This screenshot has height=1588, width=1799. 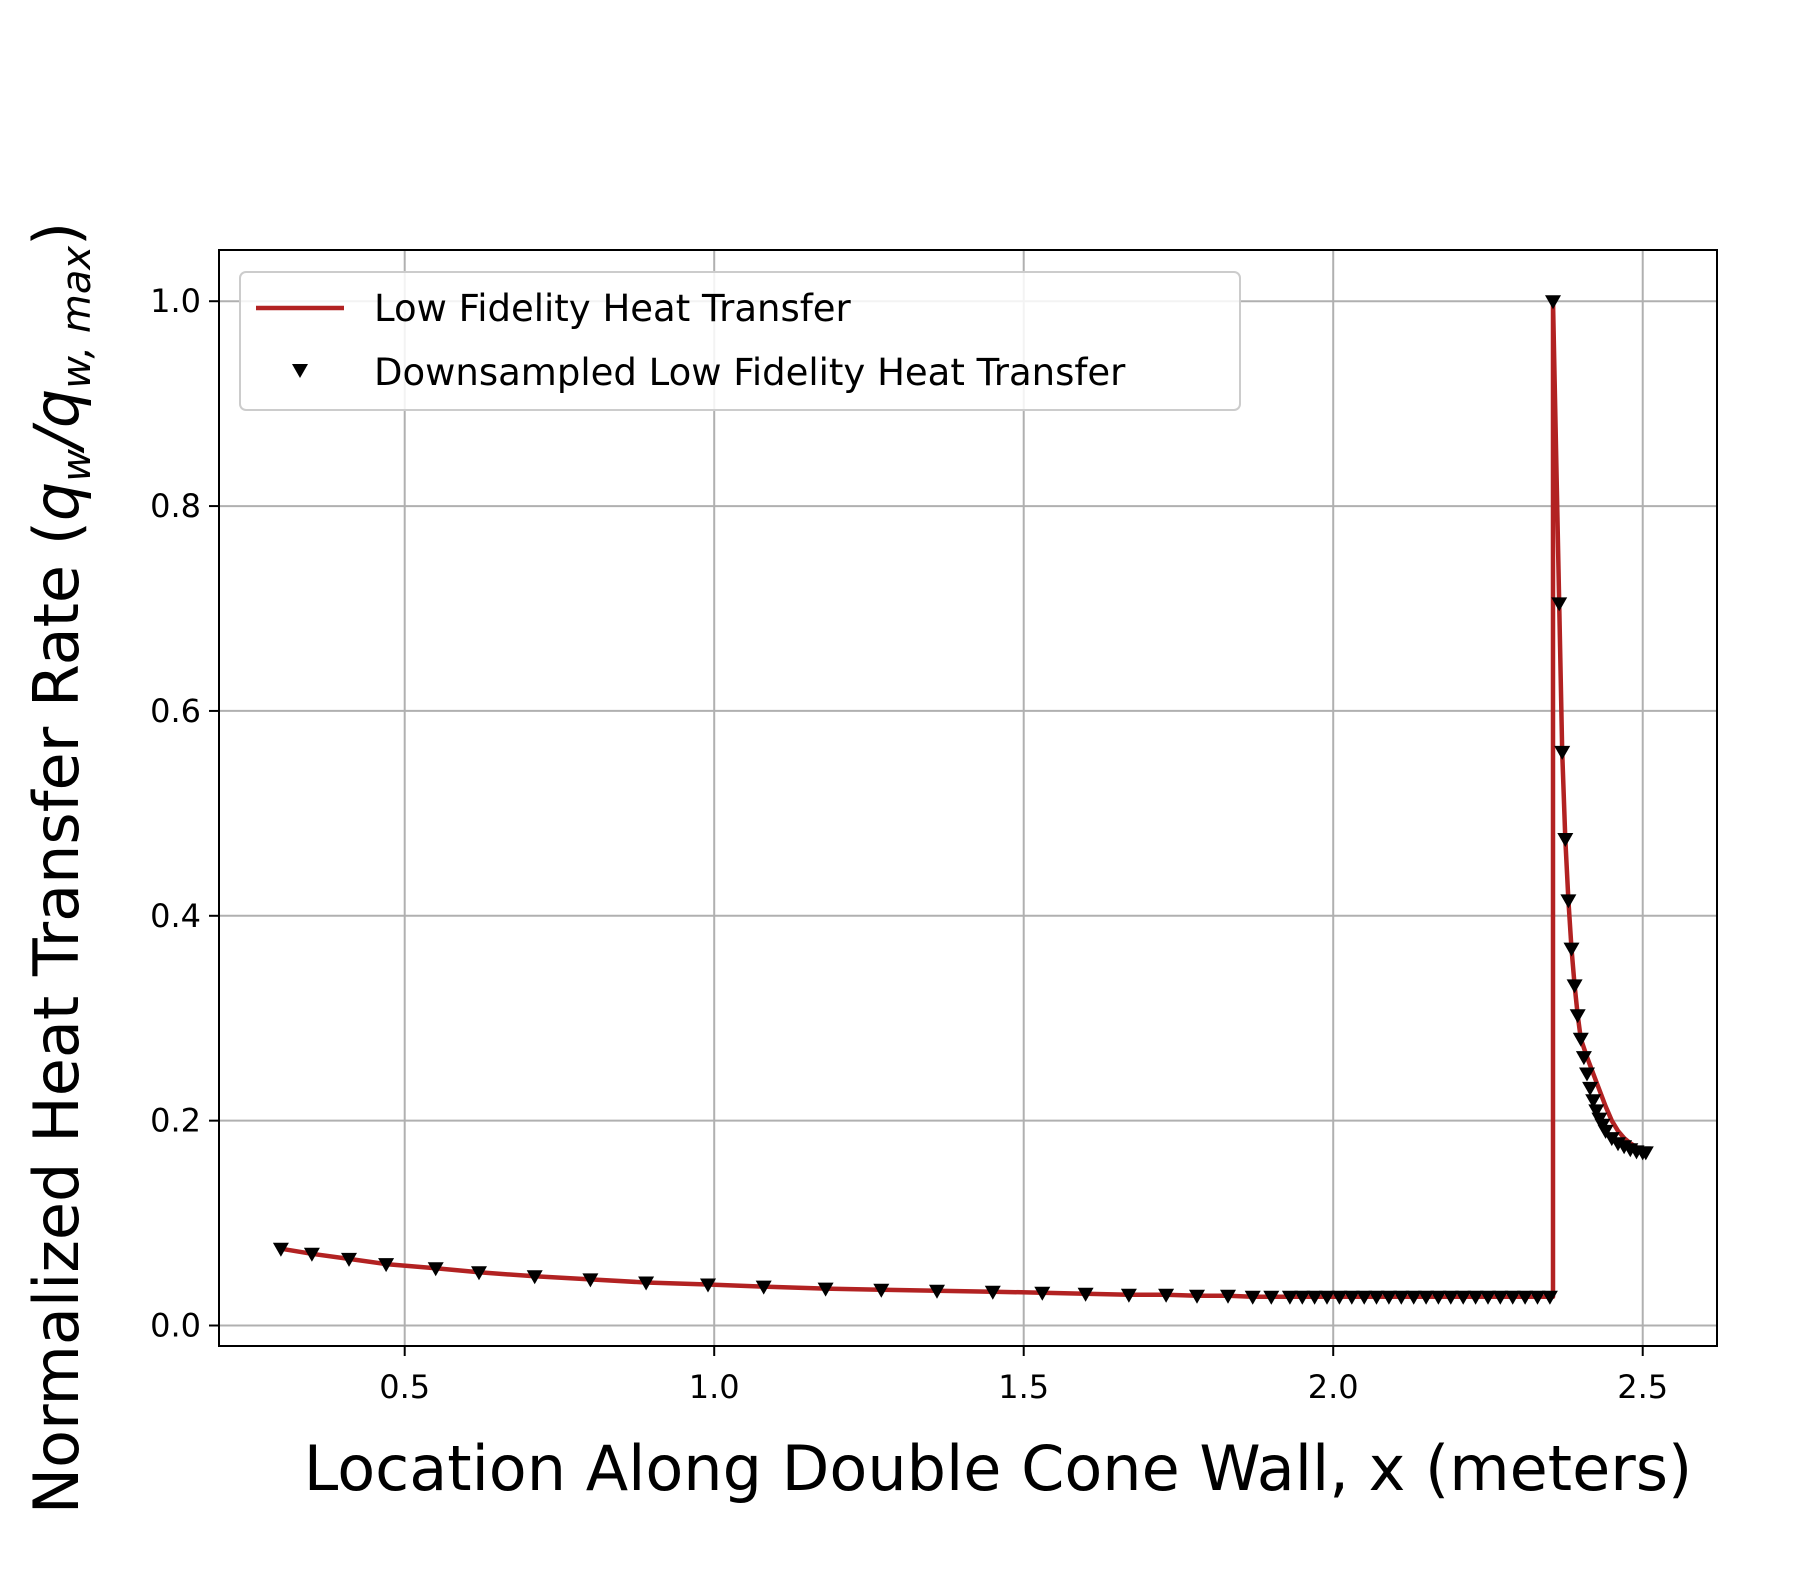 What do you see at coordinates (300, 371) in the screenshot?
I see `legend-marker-swatch` at bounding box center [300, 371].